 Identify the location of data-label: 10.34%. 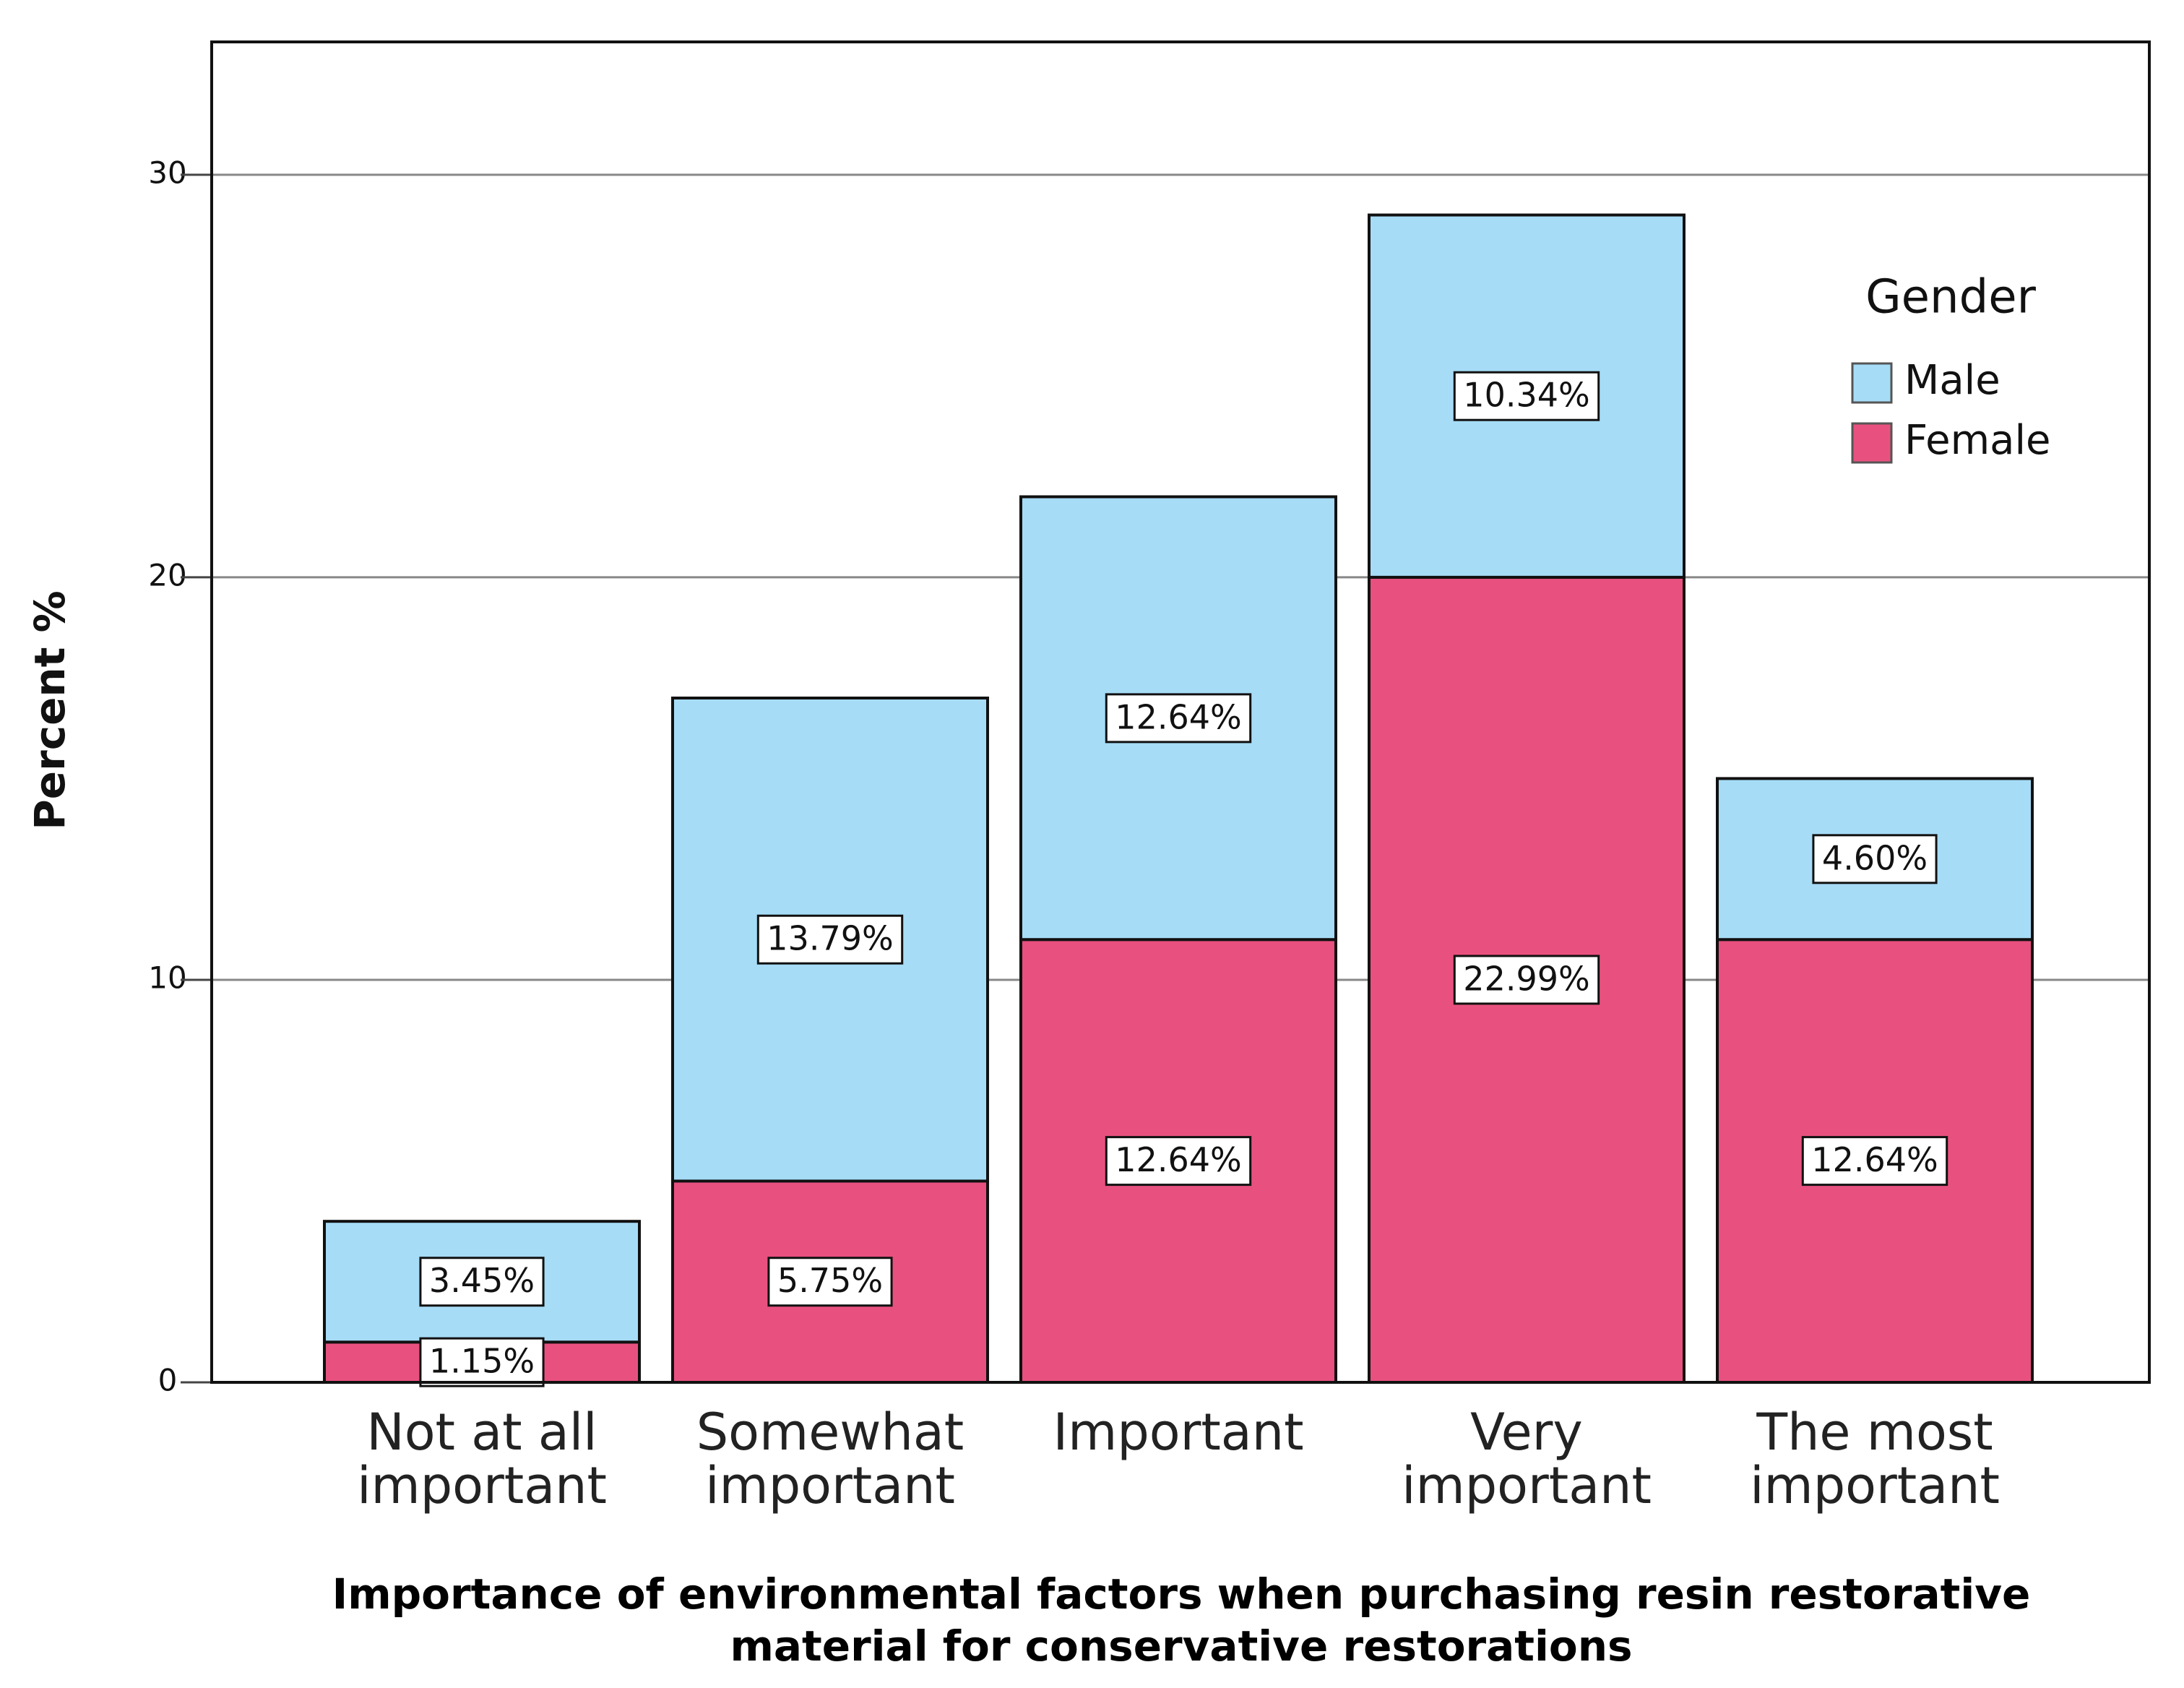
(1526, 396).